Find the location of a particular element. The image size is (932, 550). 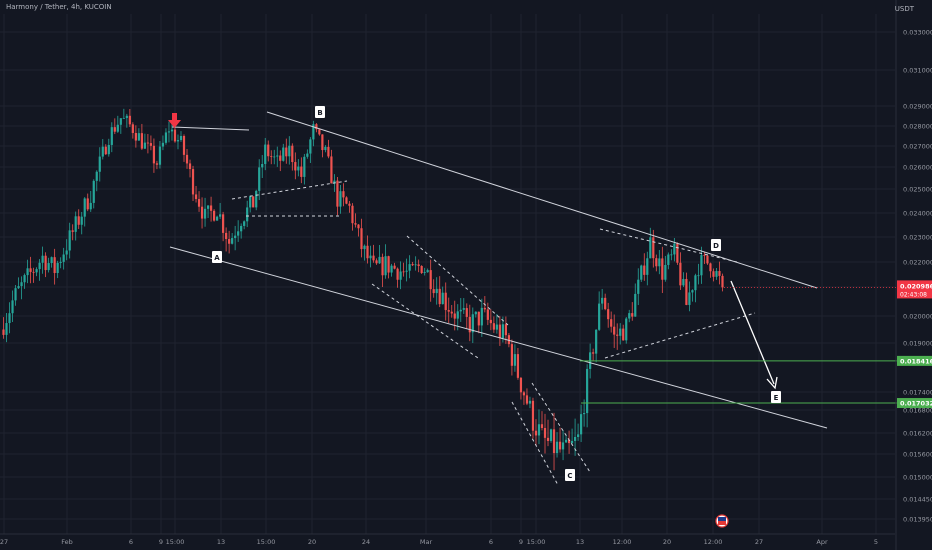

support-price-tag: 0.017032 is located at coordinates (914, 403).